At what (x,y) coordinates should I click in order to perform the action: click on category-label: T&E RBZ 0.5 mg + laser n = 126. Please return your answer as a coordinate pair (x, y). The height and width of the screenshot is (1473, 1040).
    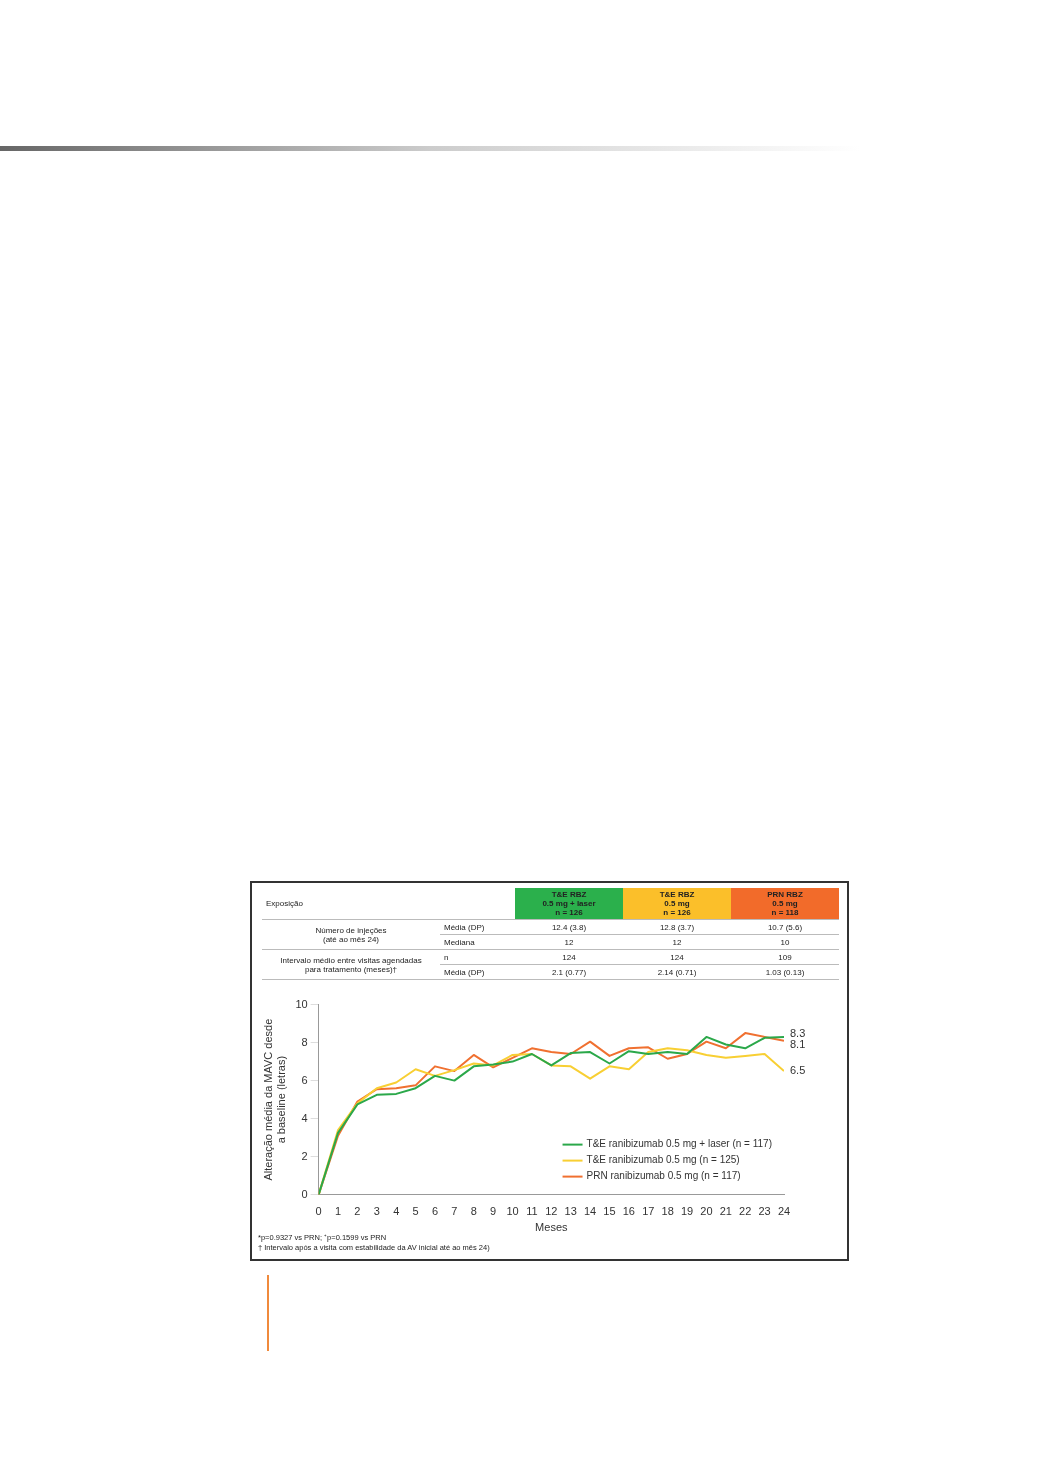
    Looking at the image, I should click on (569, 904).